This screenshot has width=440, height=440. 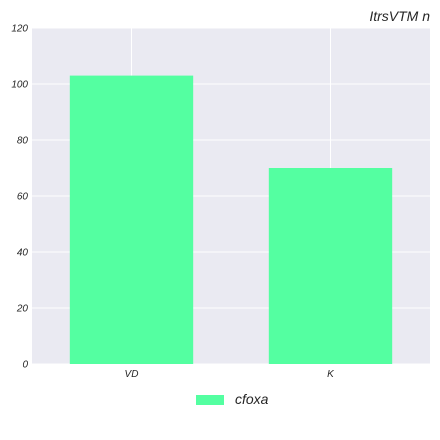 I want to click on bar-k, so click(x=330, y=266).